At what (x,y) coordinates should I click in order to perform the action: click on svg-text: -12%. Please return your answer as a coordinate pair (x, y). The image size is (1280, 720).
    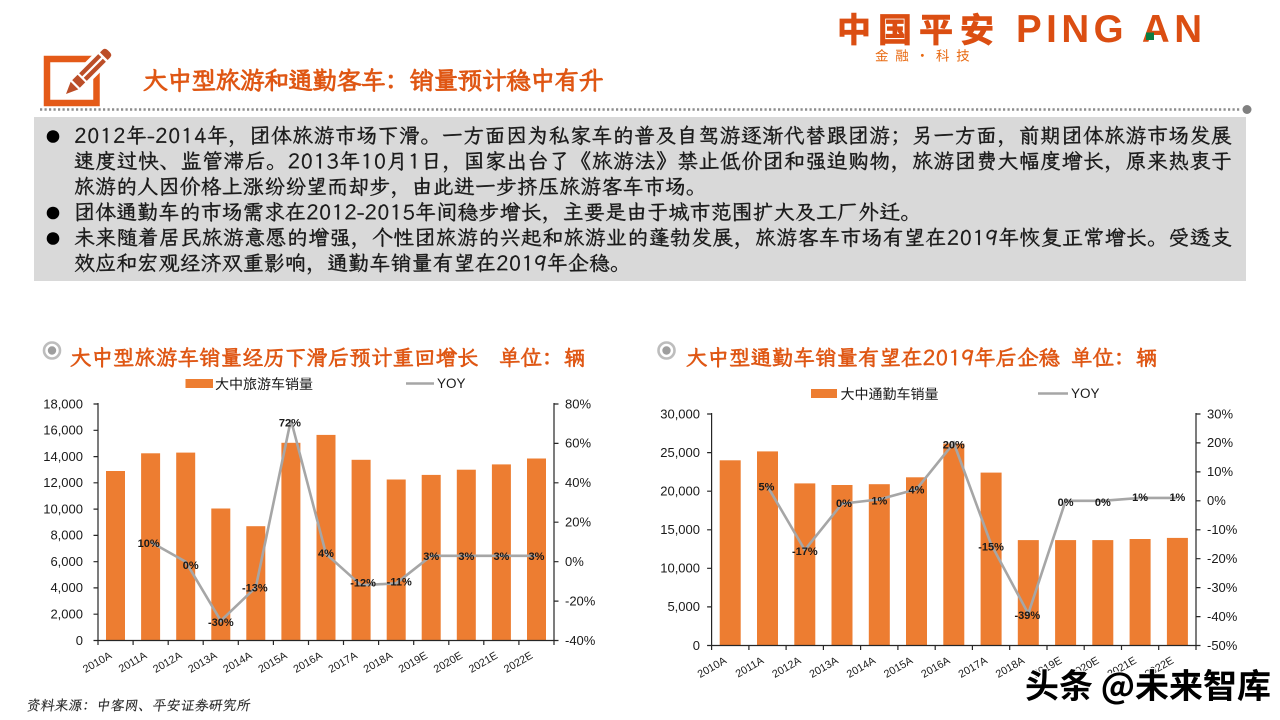
    Looking at the image, I should click on (363, 583).